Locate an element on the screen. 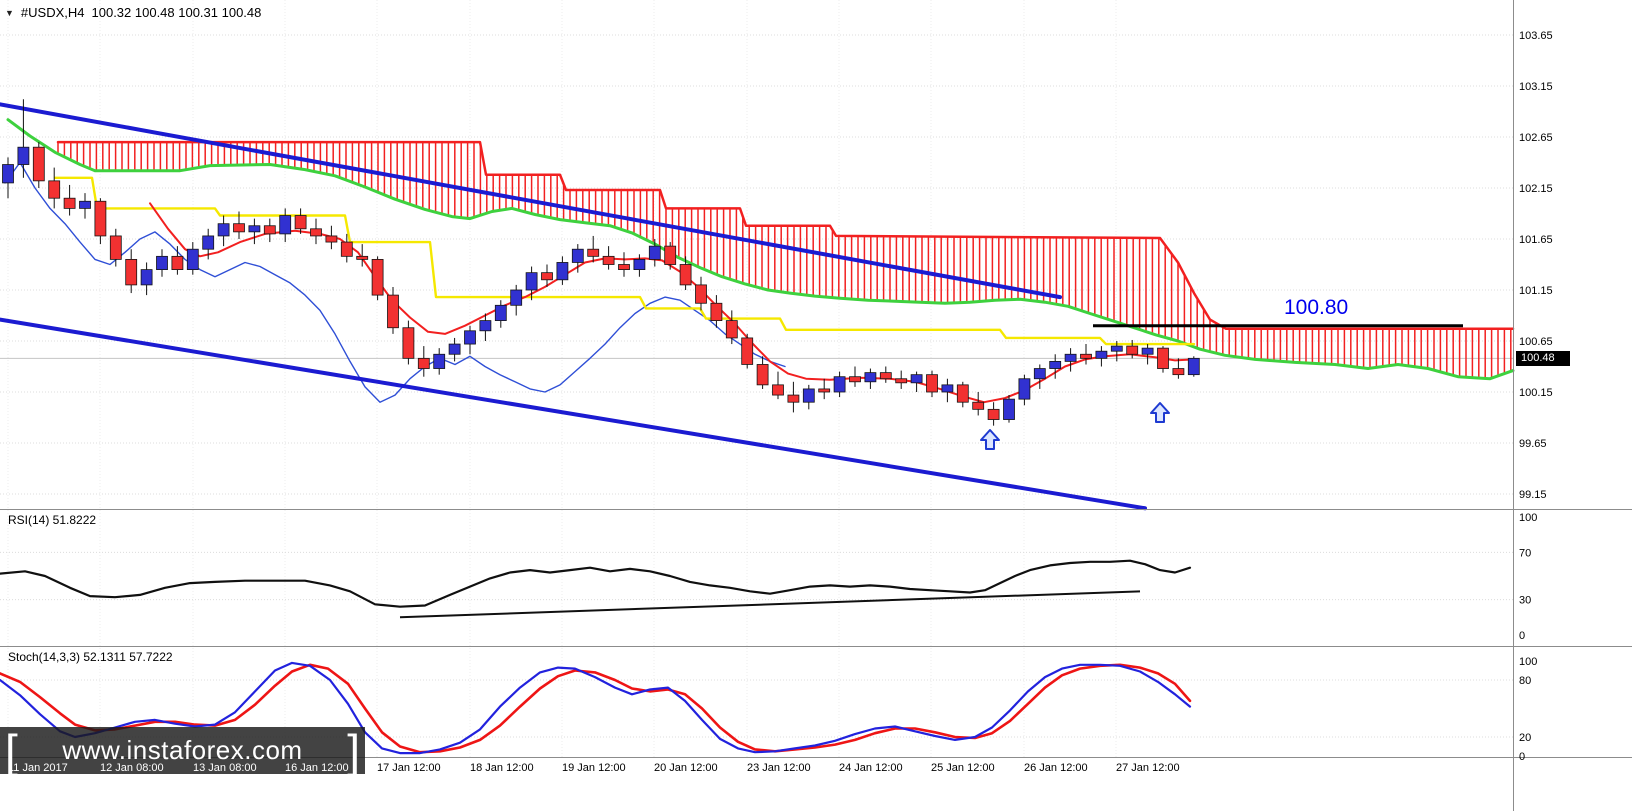  time-axis-label: 24 Jan 12:00 is located at coordinates (871, 768).